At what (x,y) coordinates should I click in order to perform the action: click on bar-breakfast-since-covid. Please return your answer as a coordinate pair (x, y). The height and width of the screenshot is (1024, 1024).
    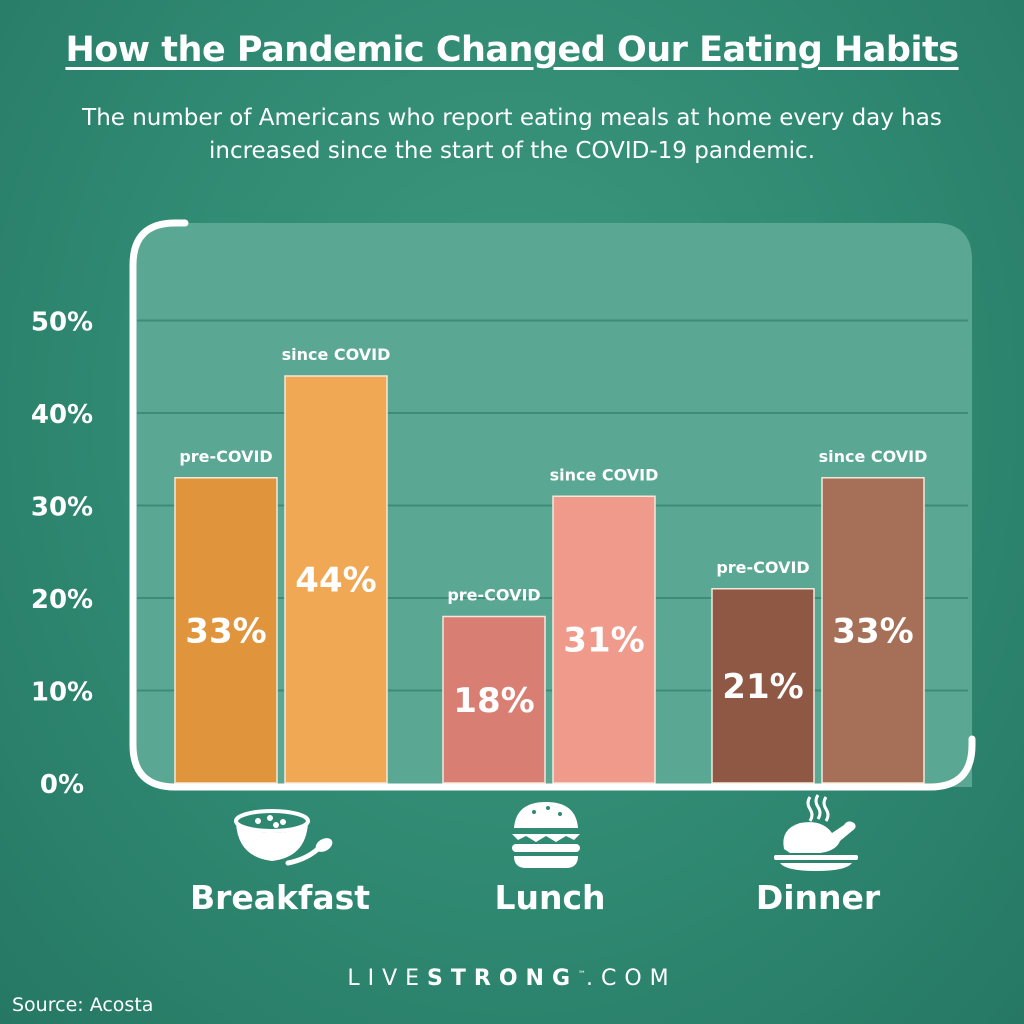
    Looking at the image, I should click on (336, 579).